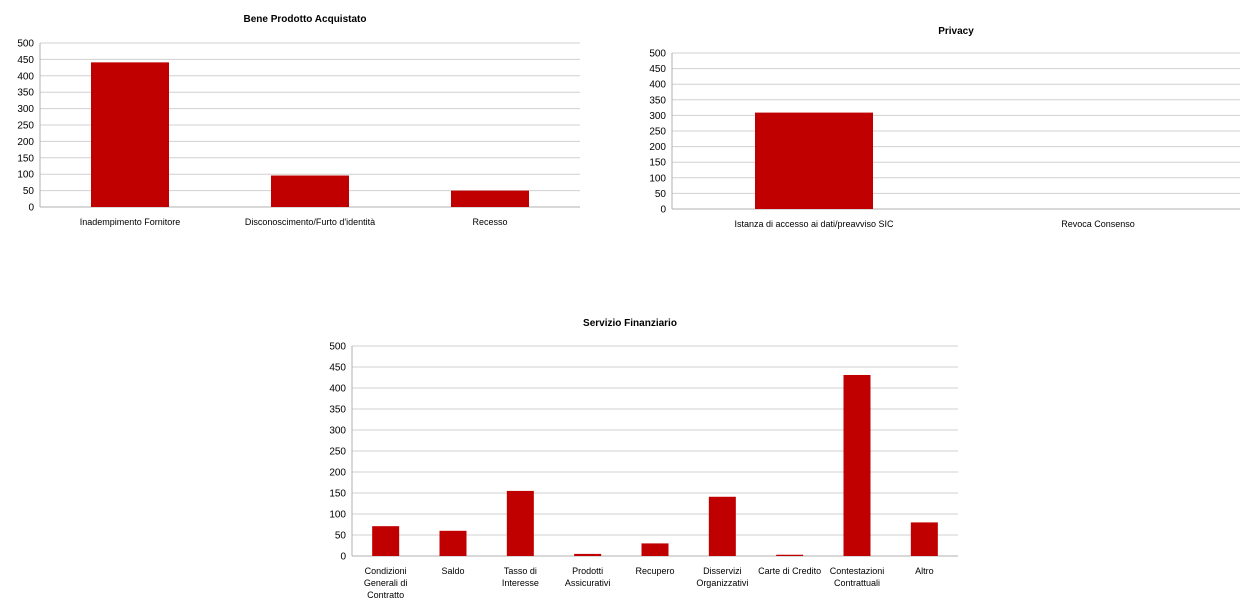  Describe the element at coordinates (588, 554) in the screenshot. I see `bar-prodotti-assicurativi` at that location.